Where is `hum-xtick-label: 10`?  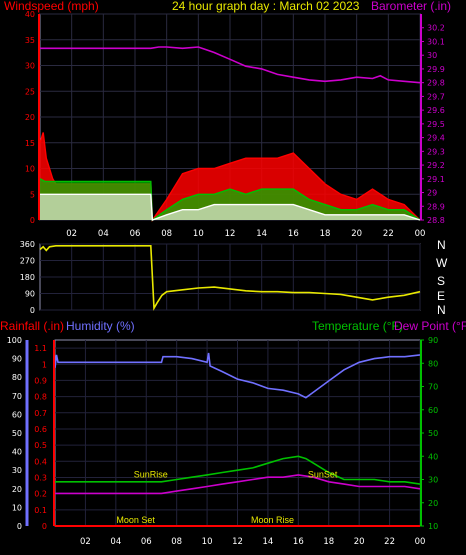 hum-xtick-label: 10 is located at coordinates (207, 542).